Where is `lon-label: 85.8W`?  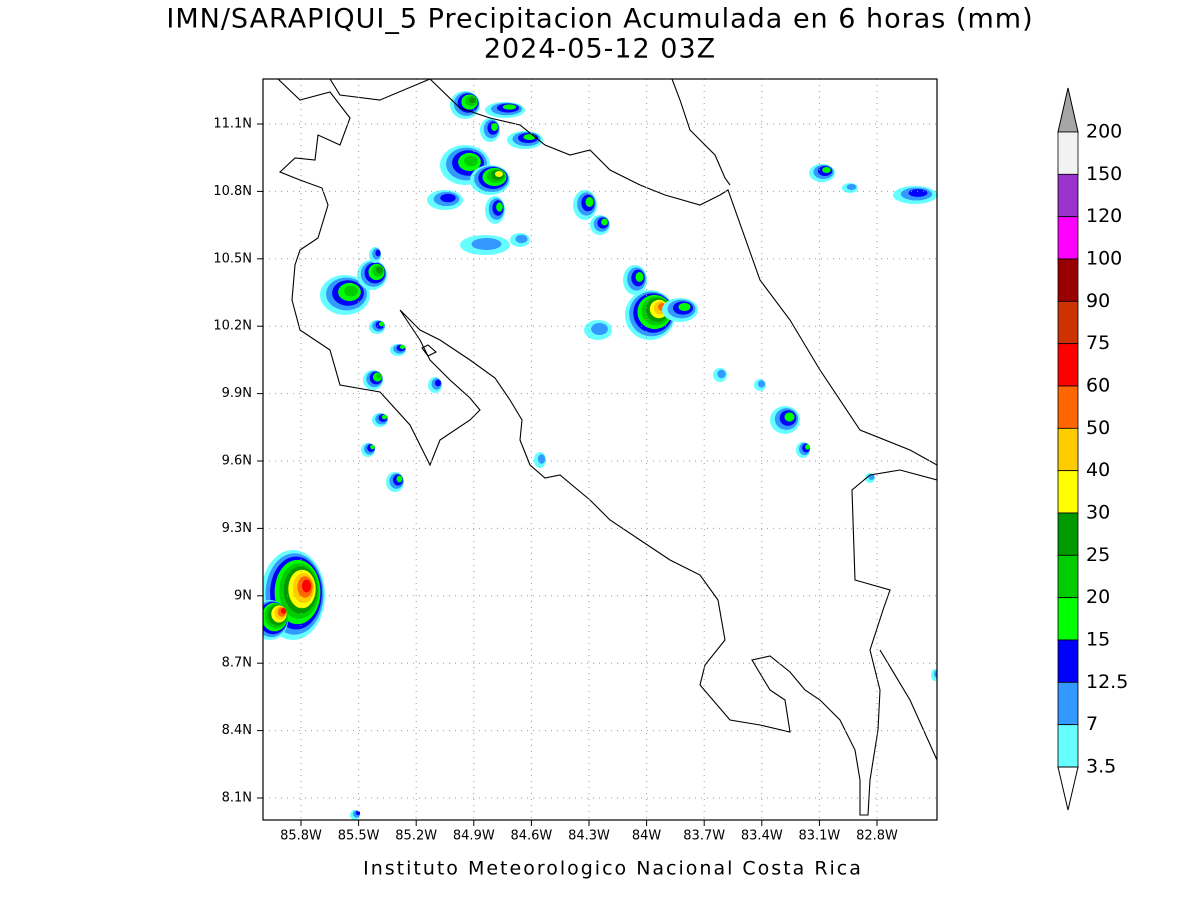
lon-label: 85.8W is located at coordinates (301, 836).